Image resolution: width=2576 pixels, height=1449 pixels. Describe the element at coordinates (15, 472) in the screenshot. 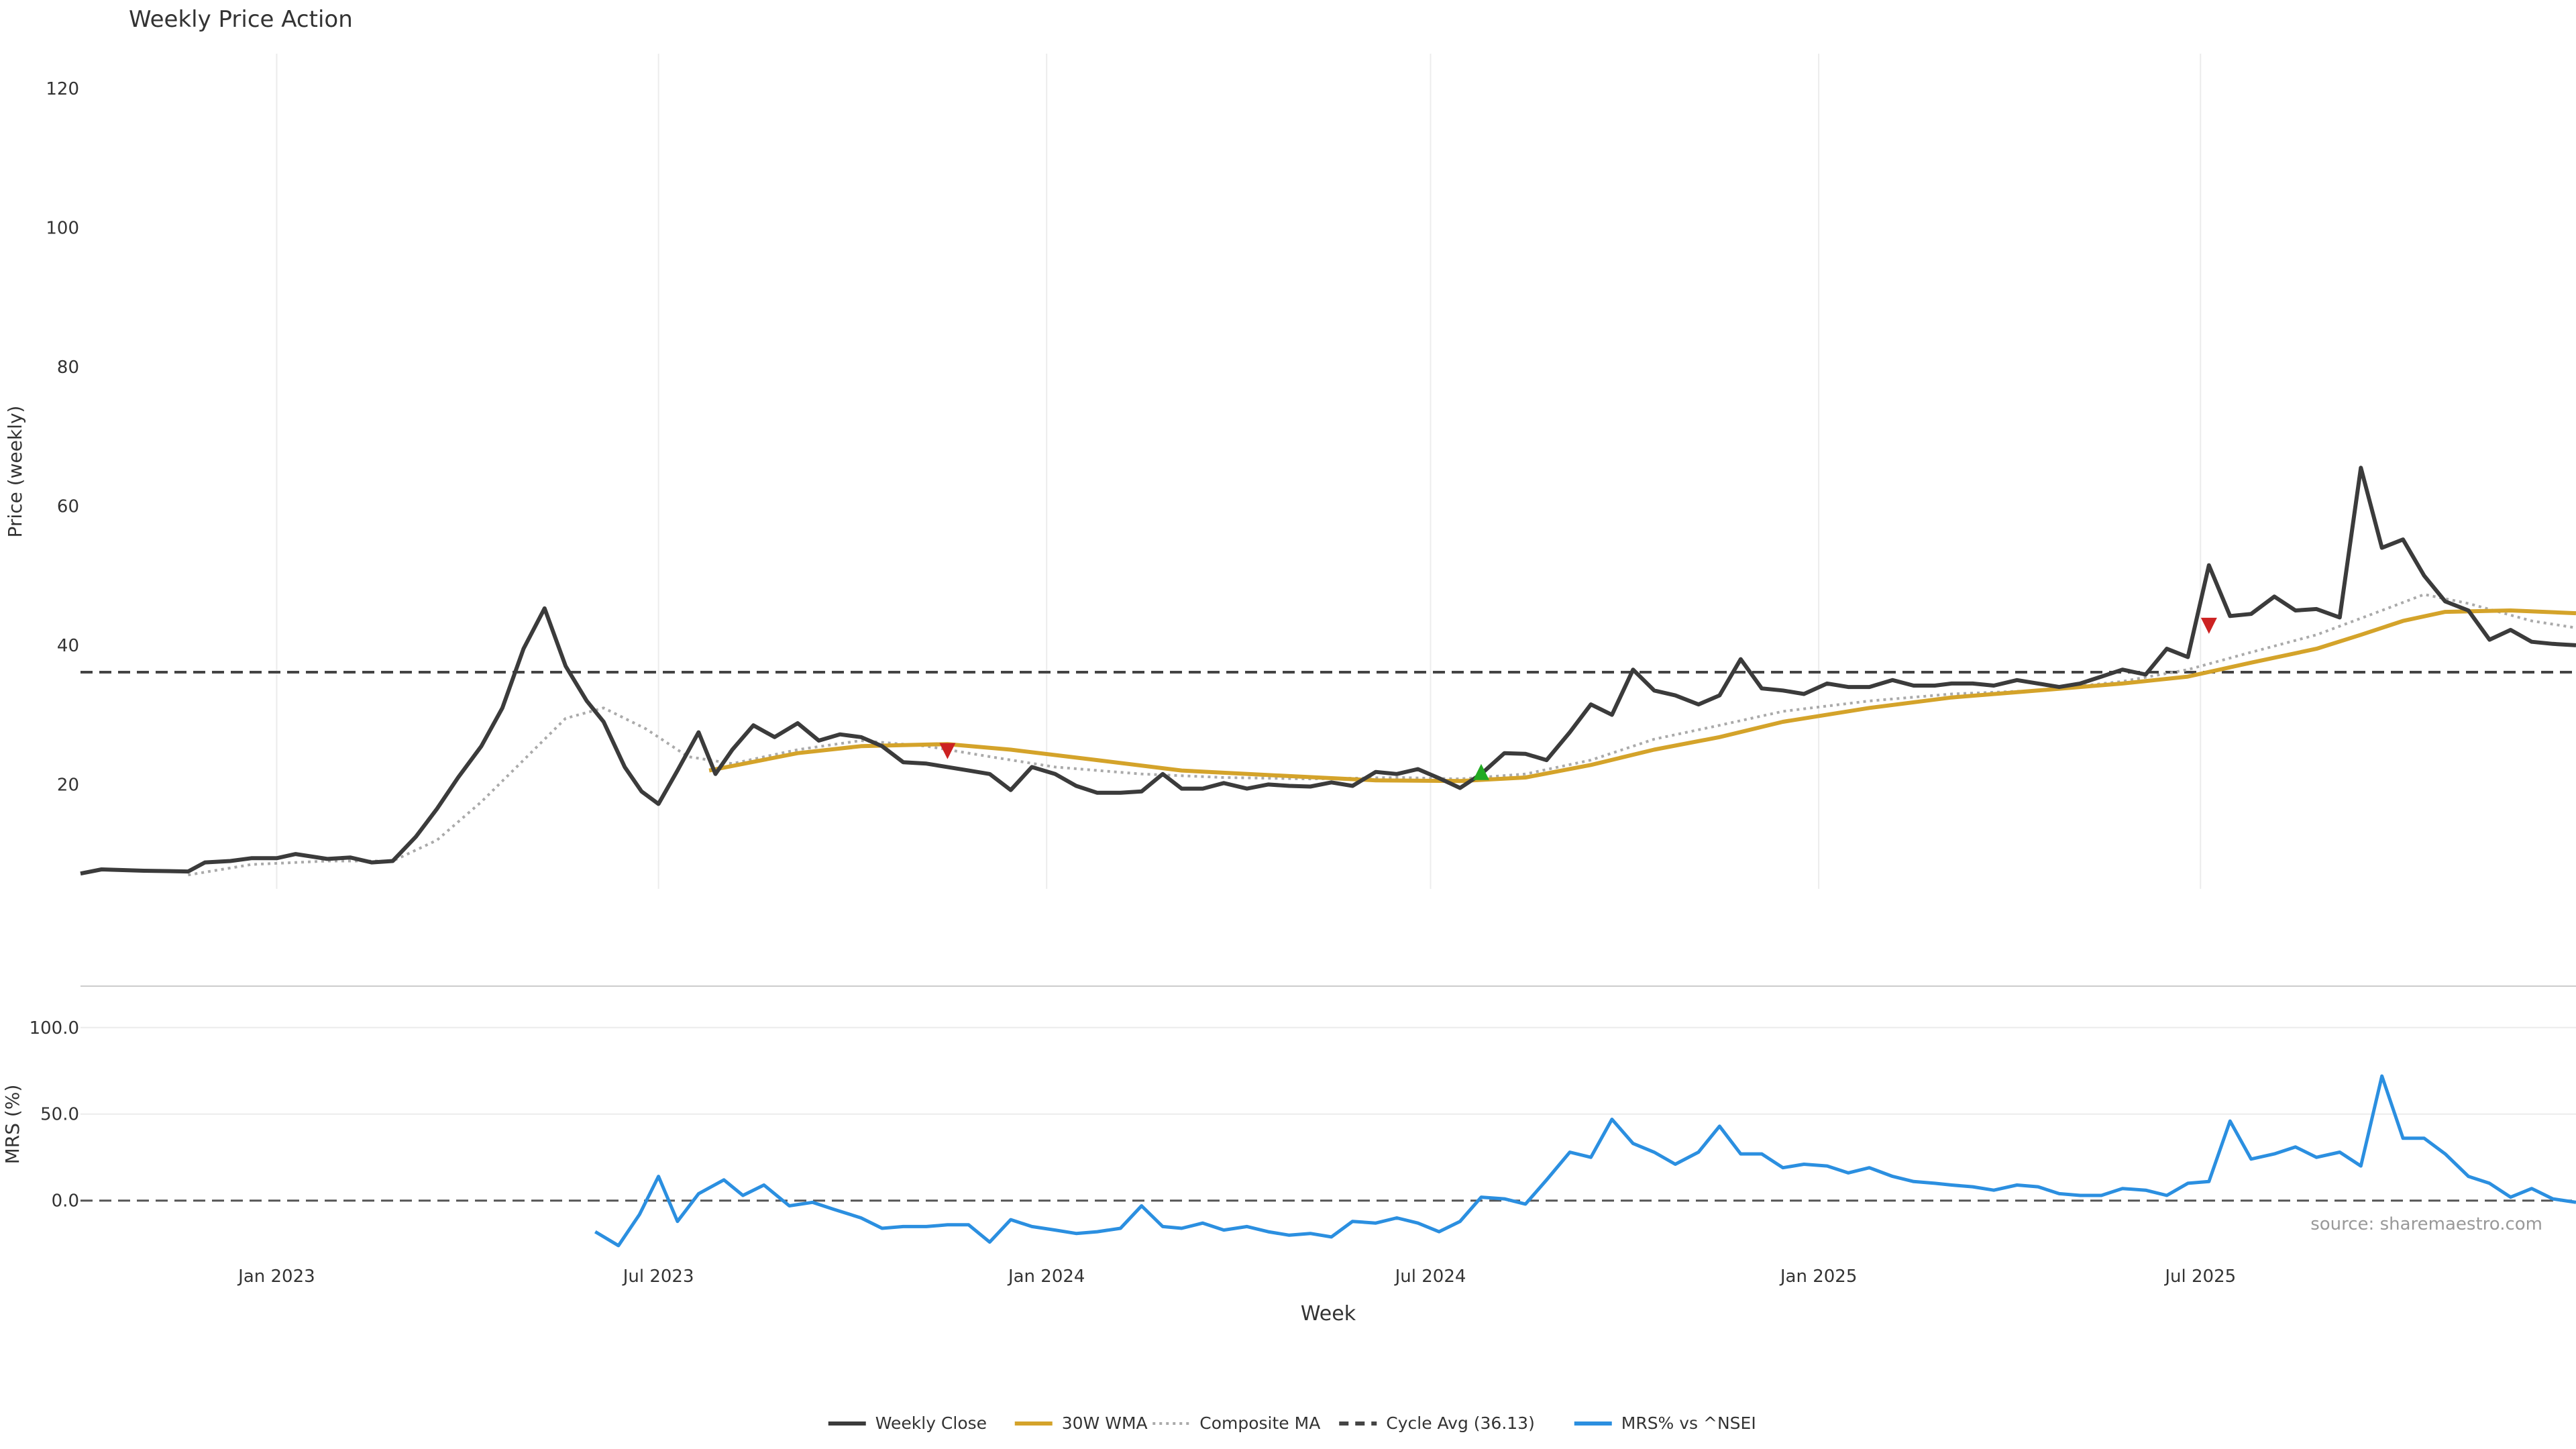

I see `price-y-axis-label: Price (weekly)` at that location.